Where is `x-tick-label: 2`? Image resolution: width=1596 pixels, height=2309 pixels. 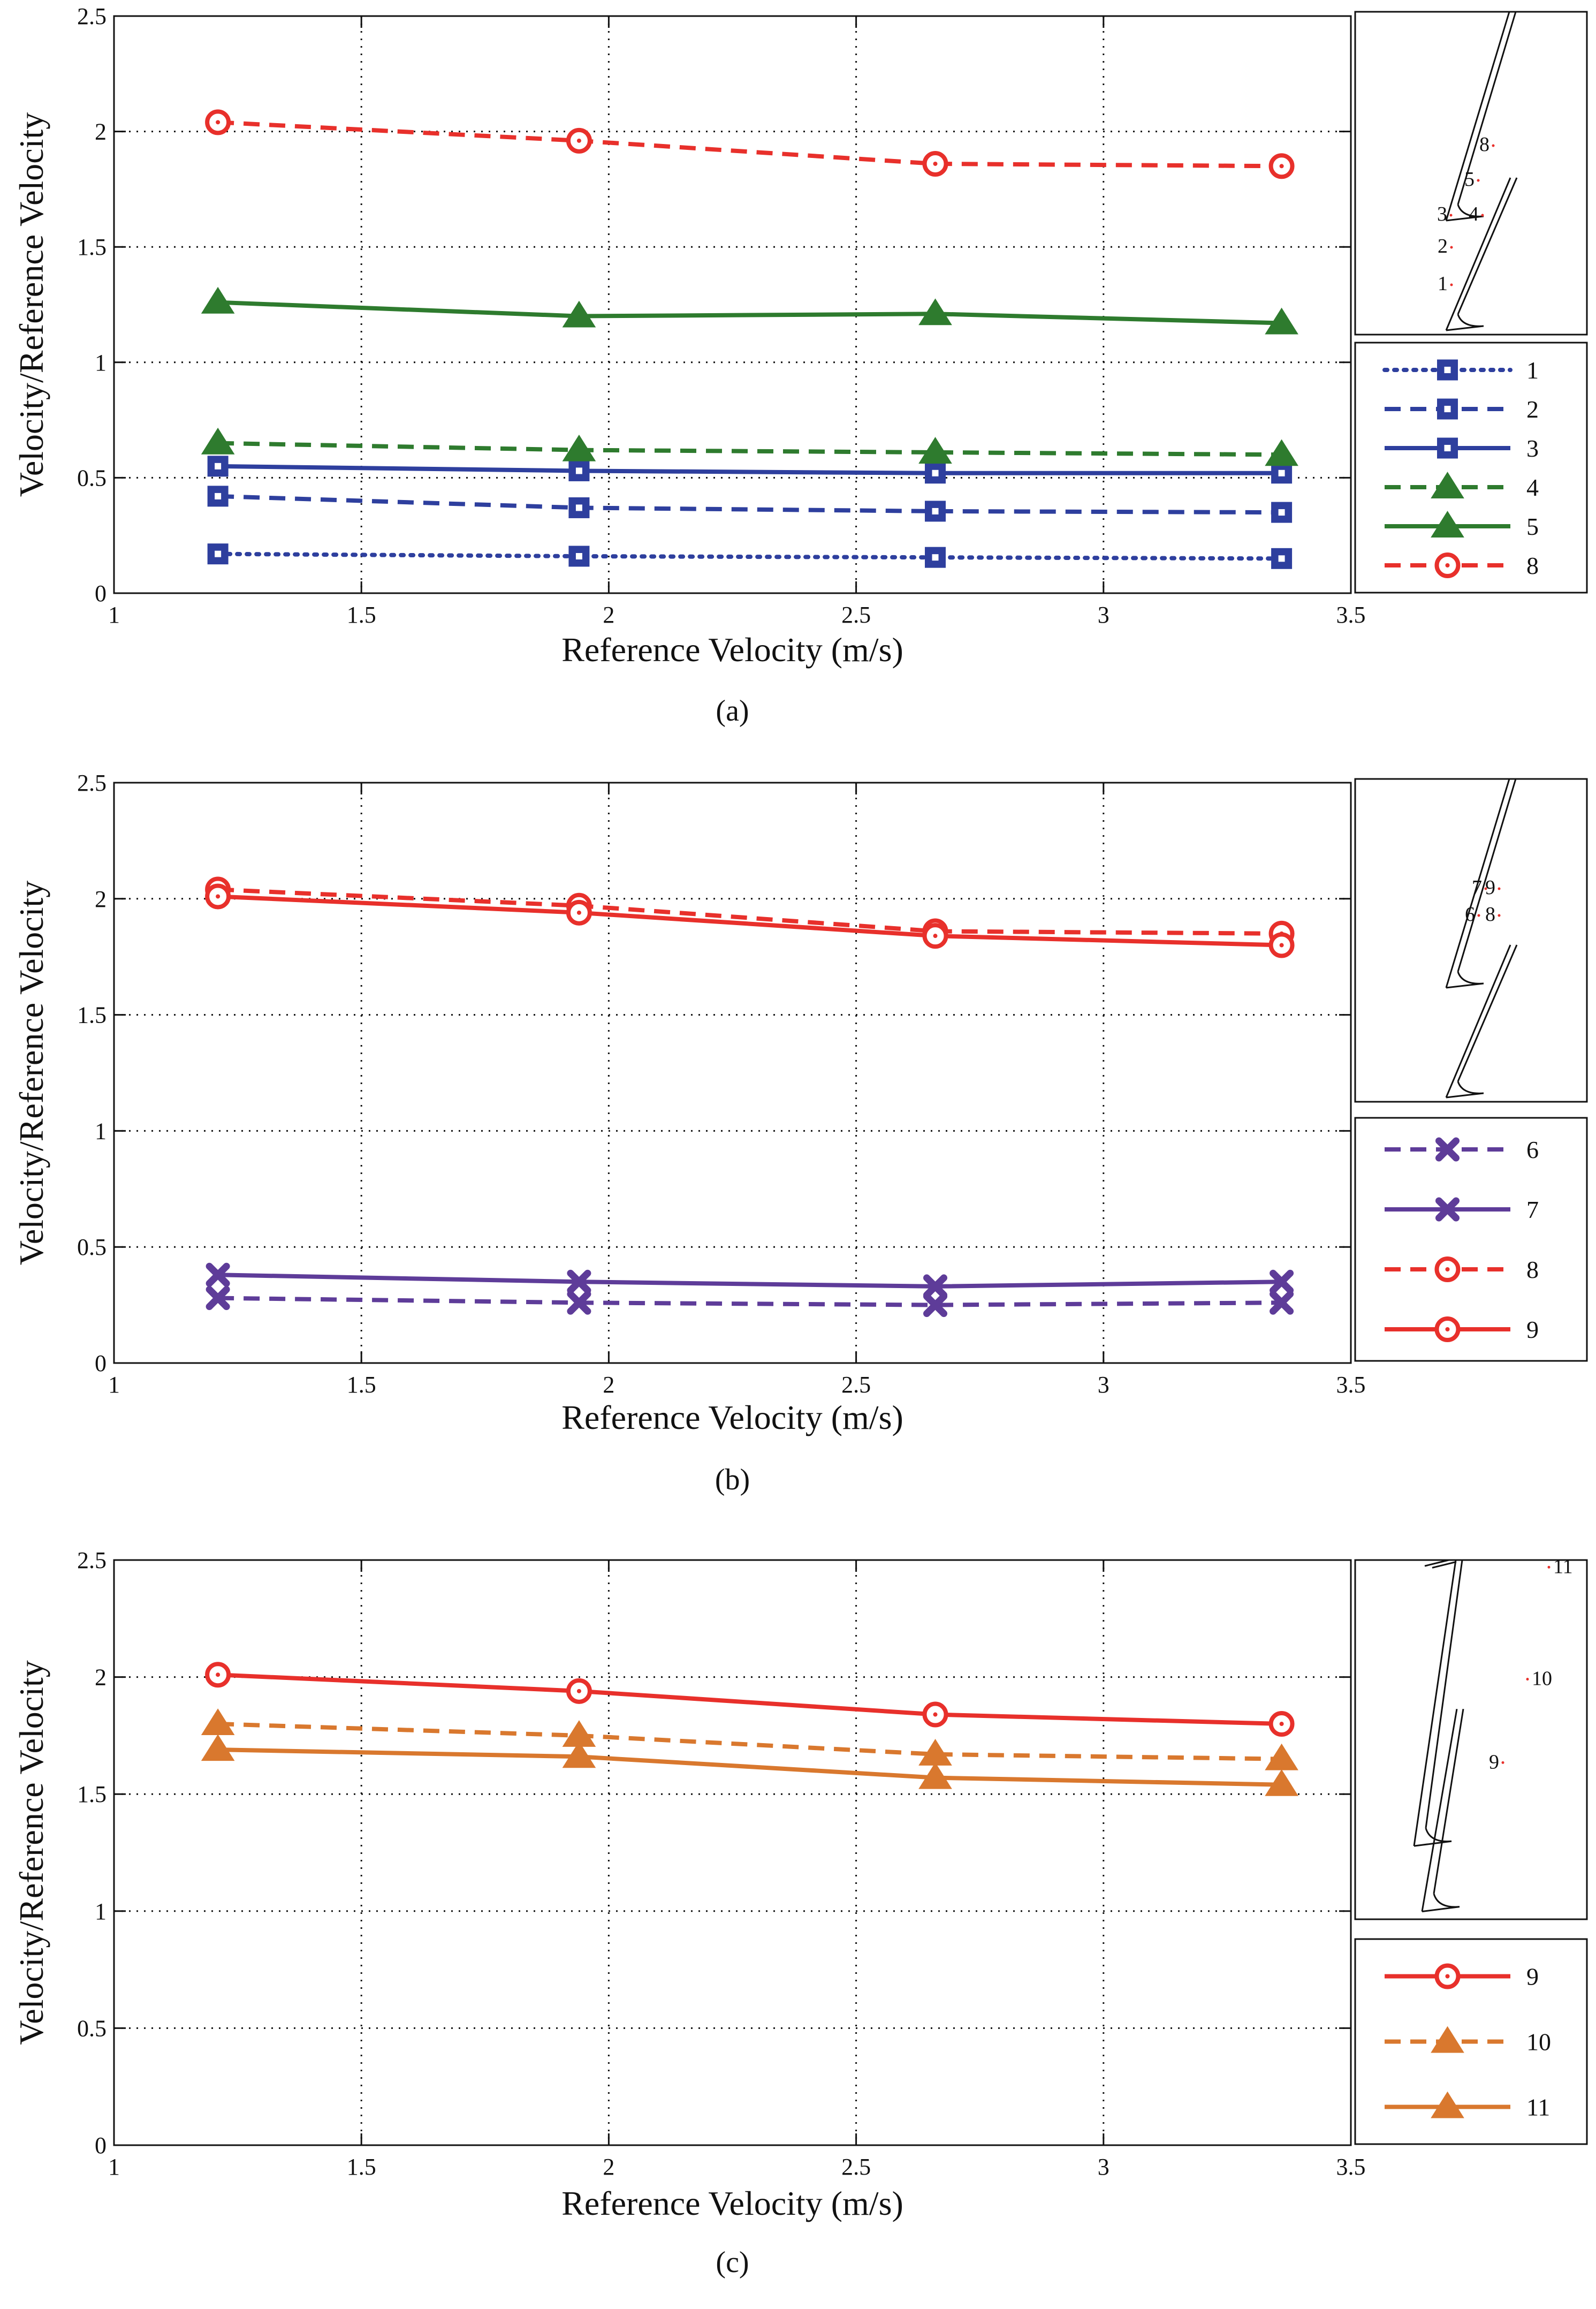
x-tick-label: 2 is located at coordinates (608, 1385).